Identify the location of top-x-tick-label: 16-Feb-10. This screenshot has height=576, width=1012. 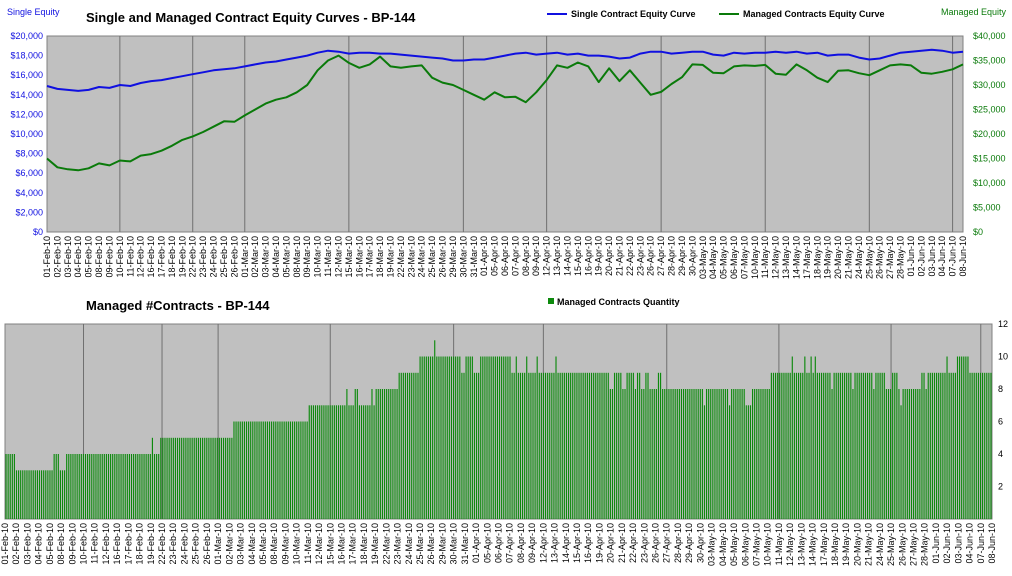
(151, 257).